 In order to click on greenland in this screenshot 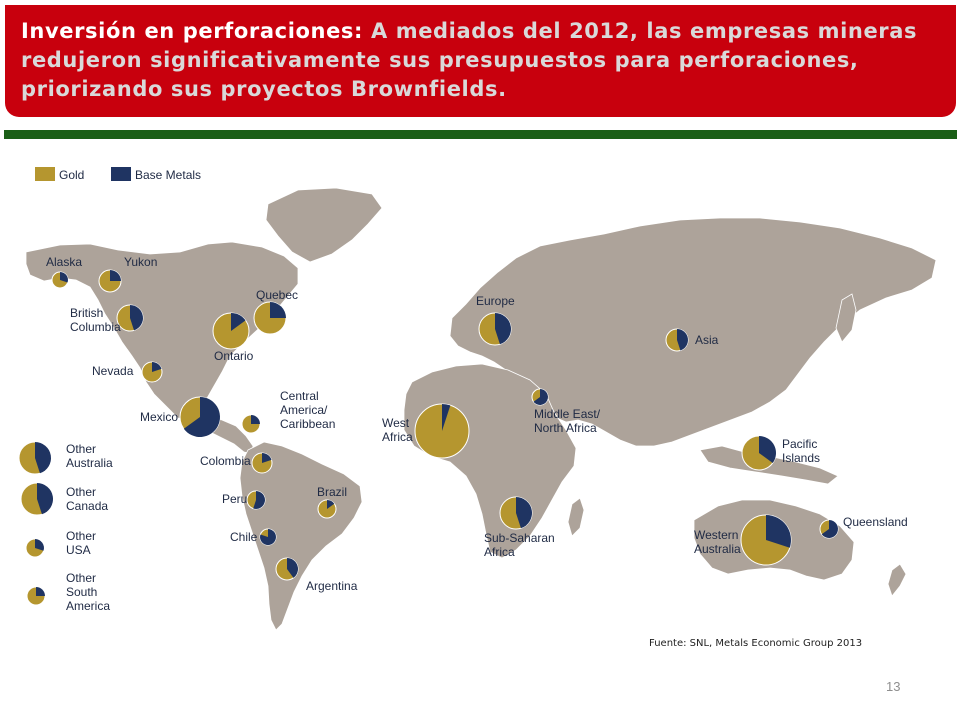, I will do `click(324, 225)`.